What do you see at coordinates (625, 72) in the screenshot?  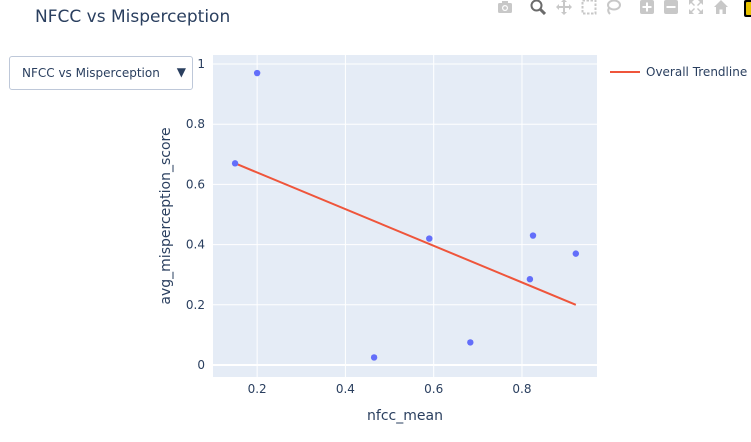 I see `legend-line-swatch` at bounding box center [625, 72].